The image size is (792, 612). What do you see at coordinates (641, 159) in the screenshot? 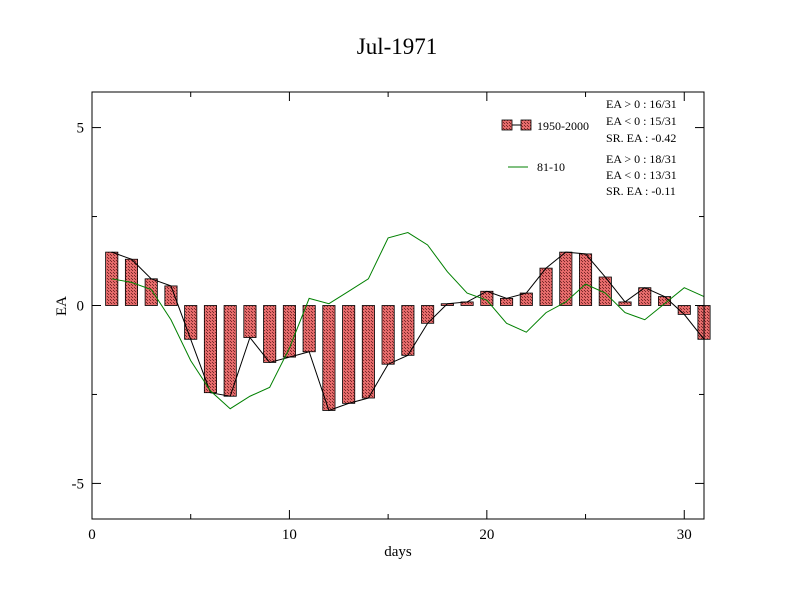
I see `legend-stat-81-10-pos: EA > 0 : 18/31` at bounding box center [641, 159].